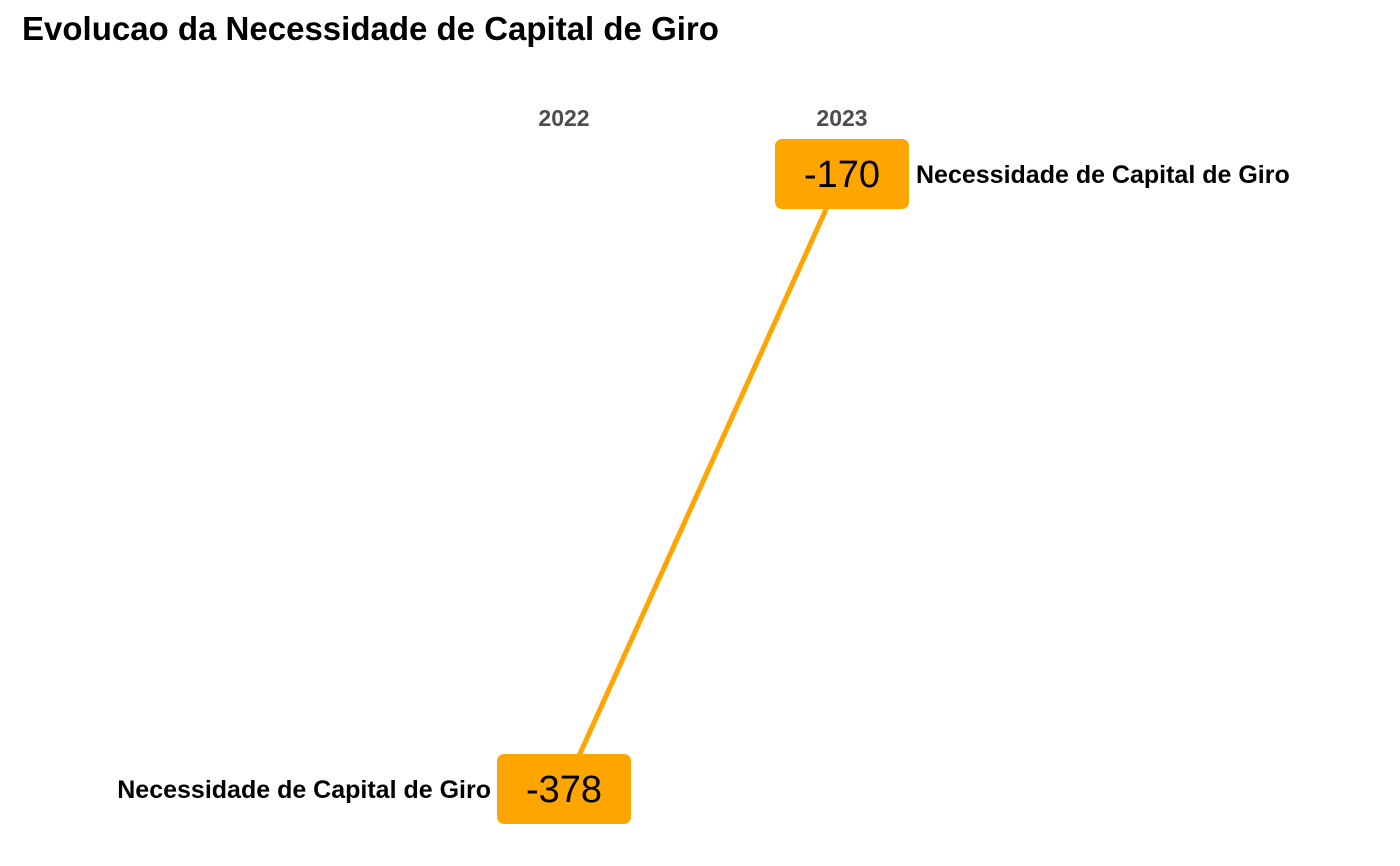  I want to click on series-lines, so click(703, 481).